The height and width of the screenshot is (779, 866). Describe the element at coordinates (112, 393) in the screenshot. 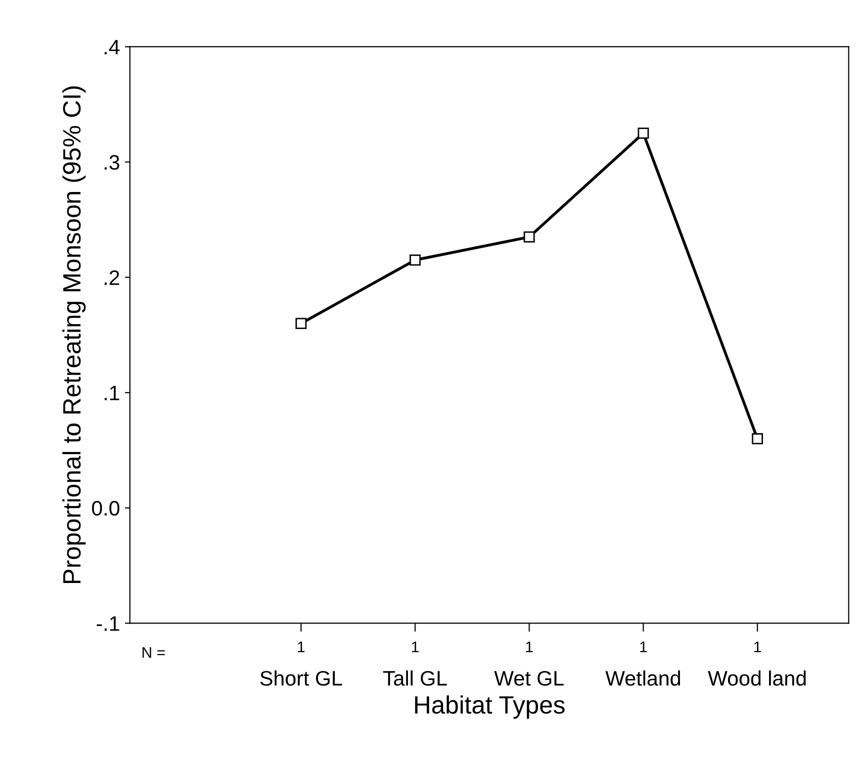

I see `y-tick-label: .1` at that location.